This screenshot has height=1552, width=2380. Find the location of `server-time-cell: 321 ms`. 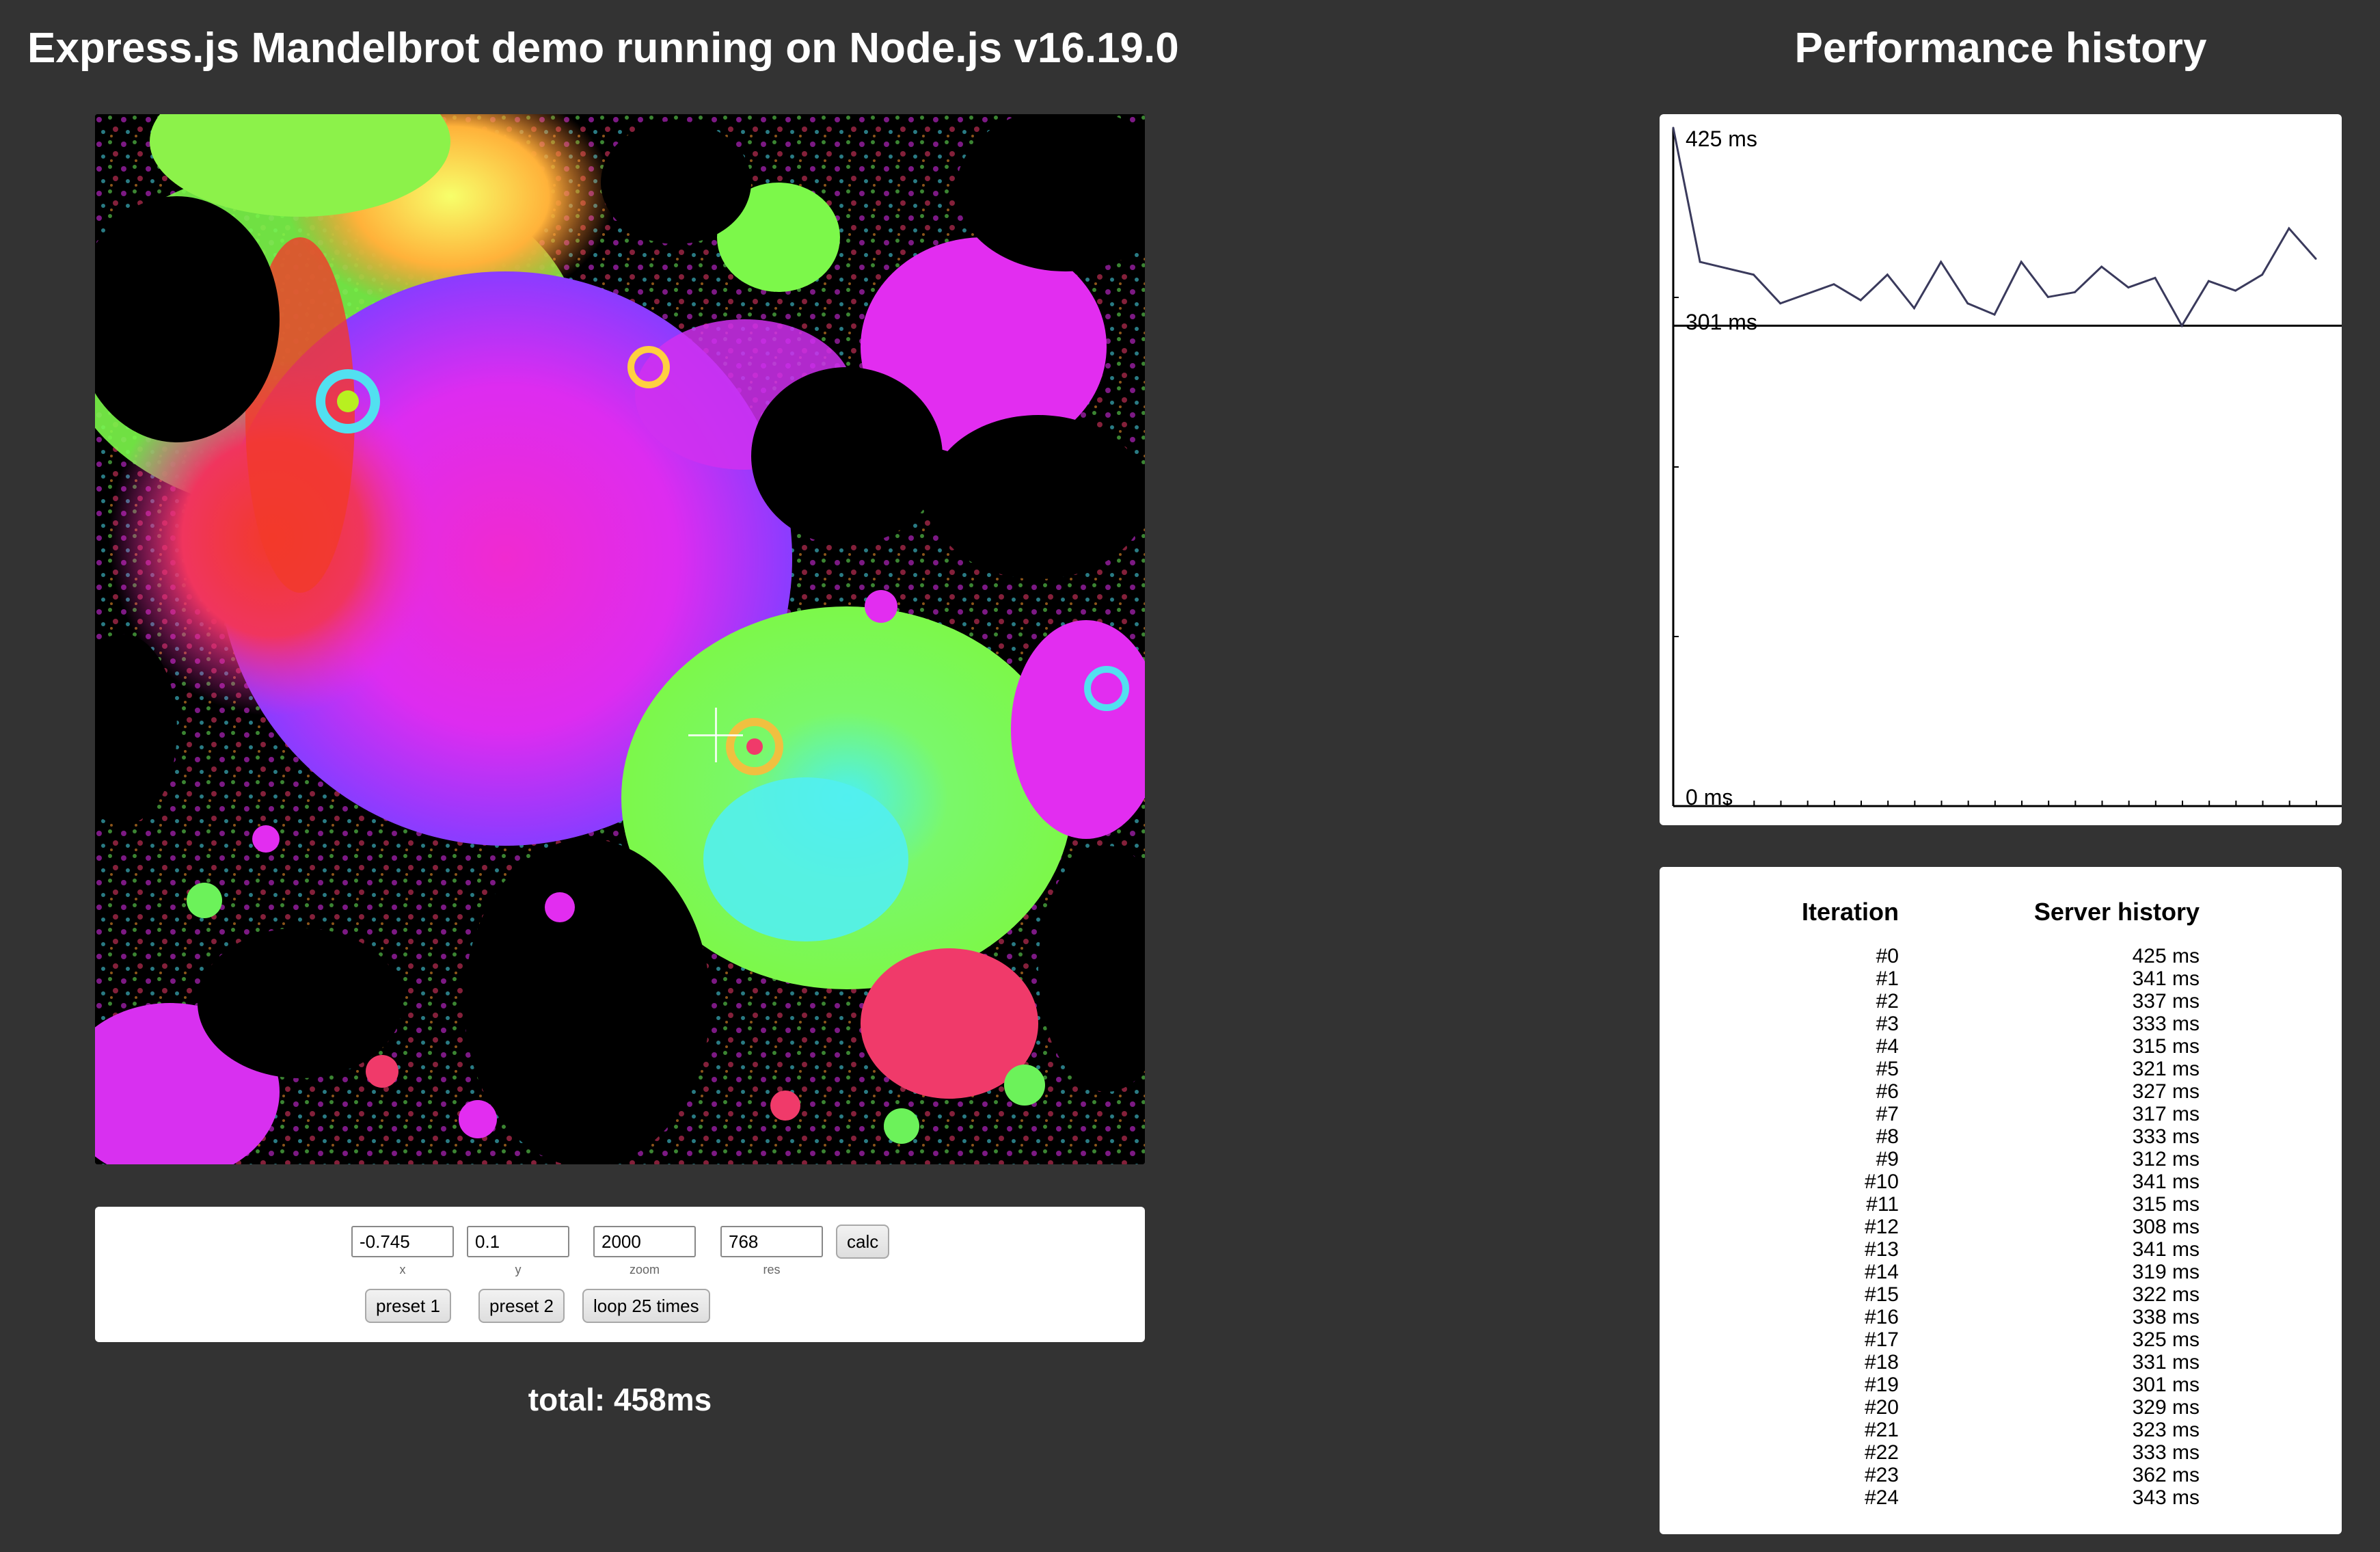

server-time-cell: 321 ms is located at coordinates (2166, 1069).